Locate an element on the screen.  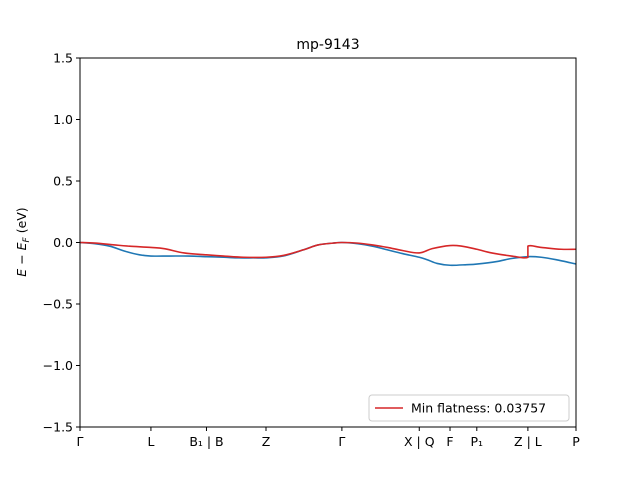
legend: Min flatness: 0.03757 is located at coordinates (469, 408).